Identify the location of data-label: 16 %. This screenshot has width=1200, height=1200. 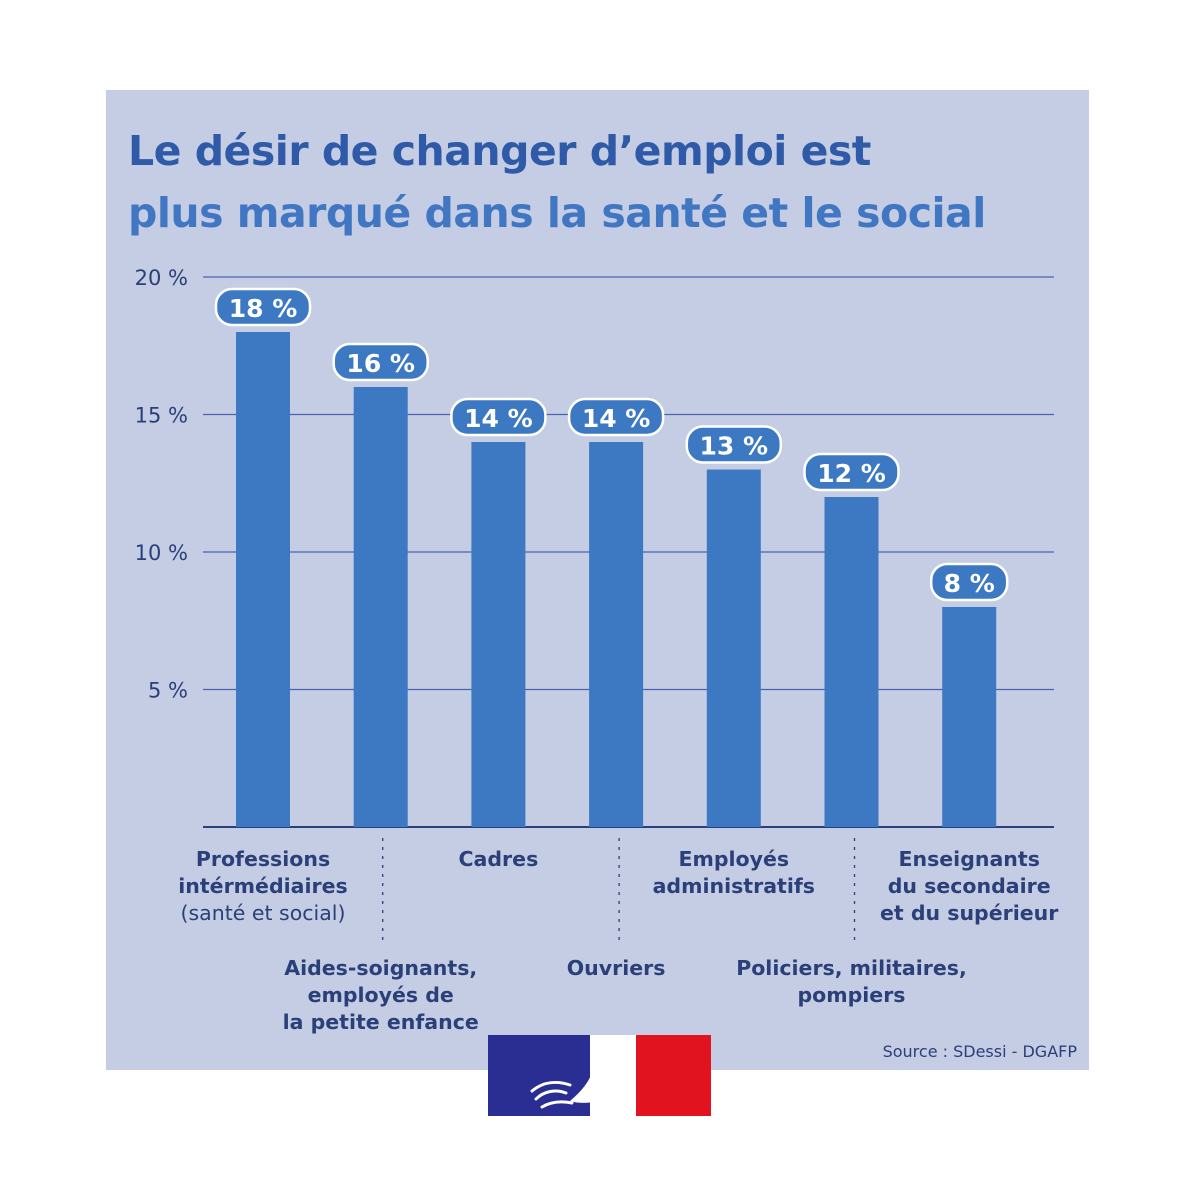
(380, 363).